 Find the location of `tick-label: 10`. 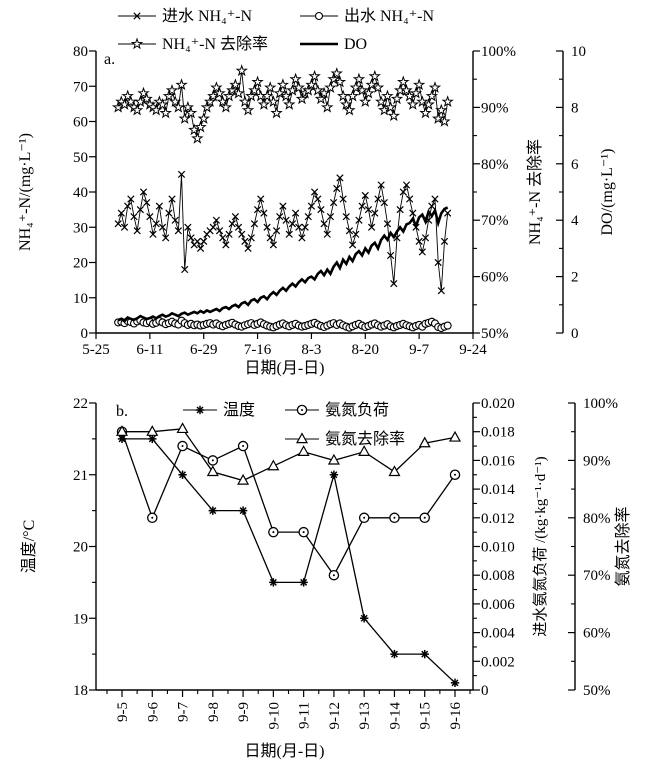

tick-label: 10 is located at coordinates (80, 299).